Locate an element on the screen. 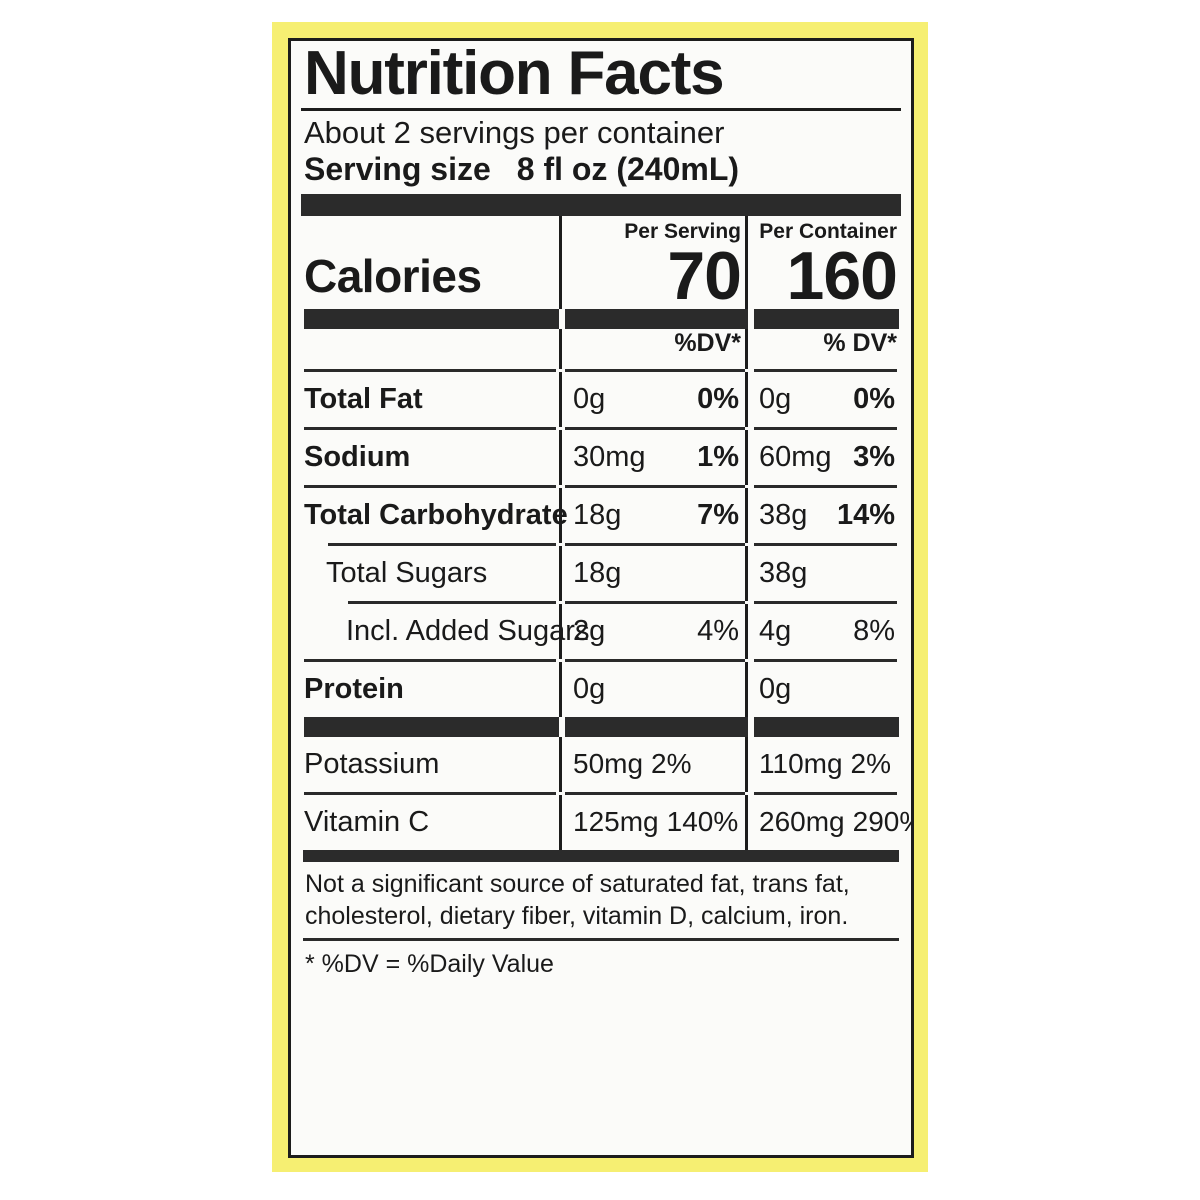 The height and width of the screenshot is (1200, 1200). nutrient-name: Protein is located at coordinates (354, 688).